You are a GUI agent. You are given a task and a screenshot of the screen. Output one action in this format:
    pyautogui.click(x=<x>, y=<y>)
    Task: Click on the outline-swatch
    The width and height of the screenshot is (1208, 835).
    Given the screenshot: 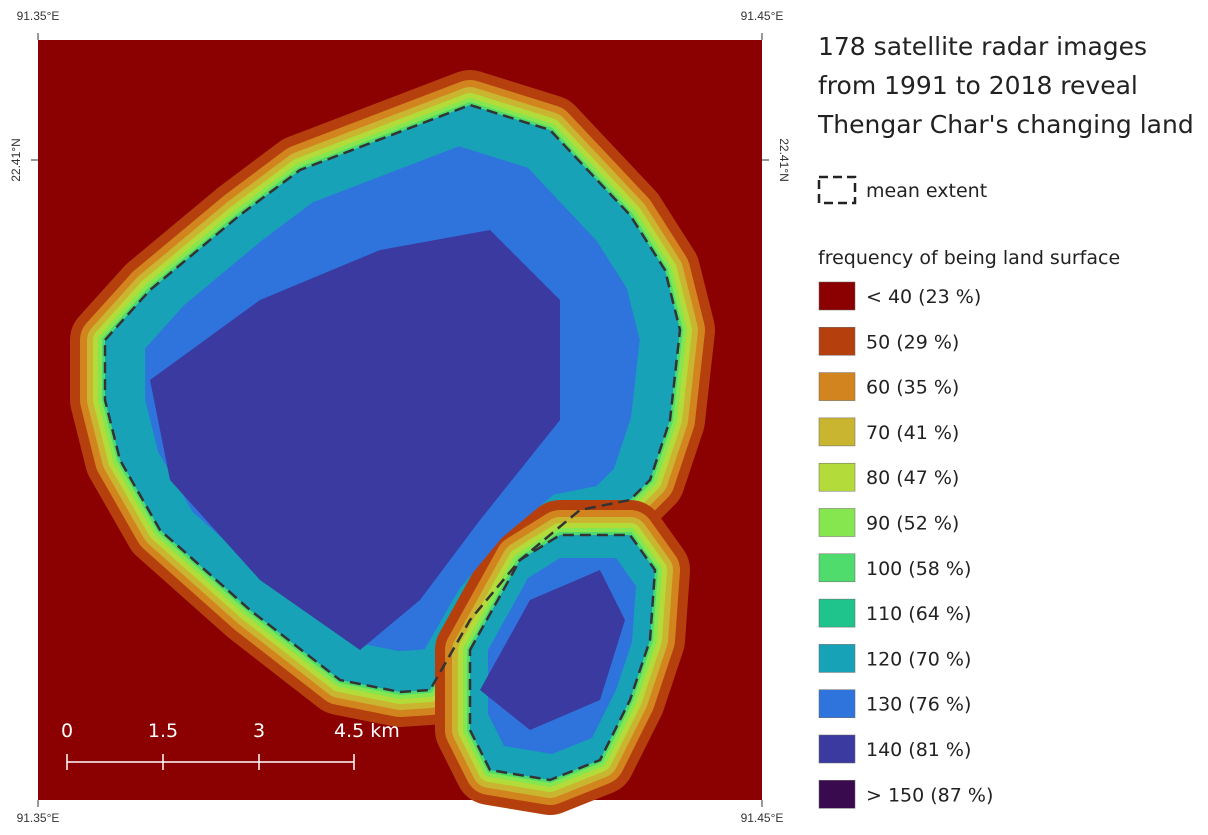 What is the action you would take?
    pyautogui.click(x=837, y=190)
    